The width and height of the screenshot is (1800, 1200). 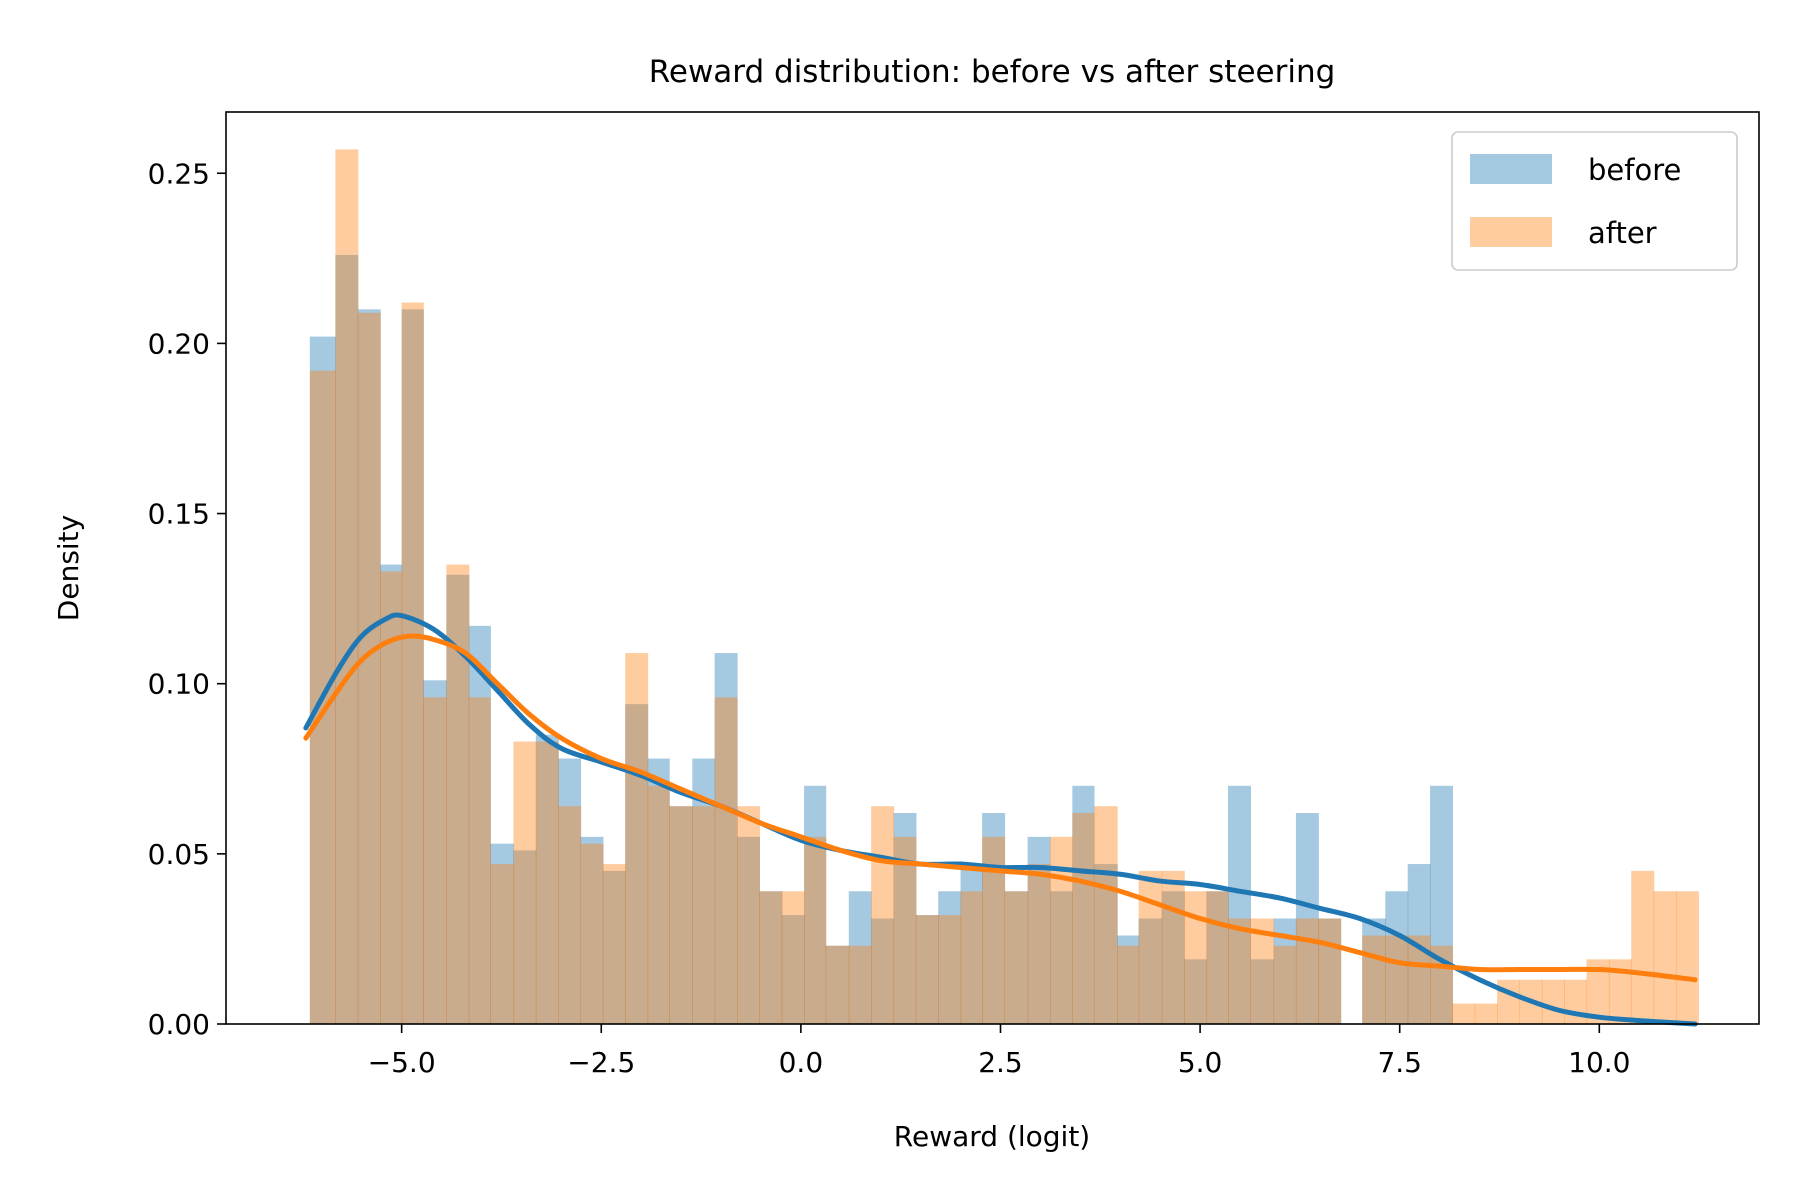 What do you see at coordinates (1622, 233) in the screenshot?
I see `legend-label-after: after` at bounding box center [1622, 233].